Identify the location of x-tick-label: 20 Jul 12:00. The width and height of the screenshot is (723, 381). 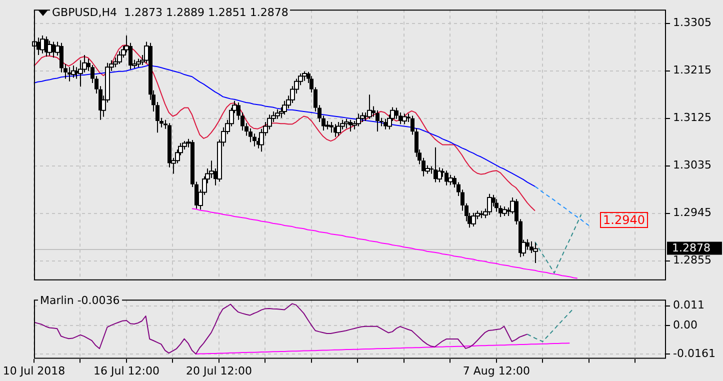
(219, 371).